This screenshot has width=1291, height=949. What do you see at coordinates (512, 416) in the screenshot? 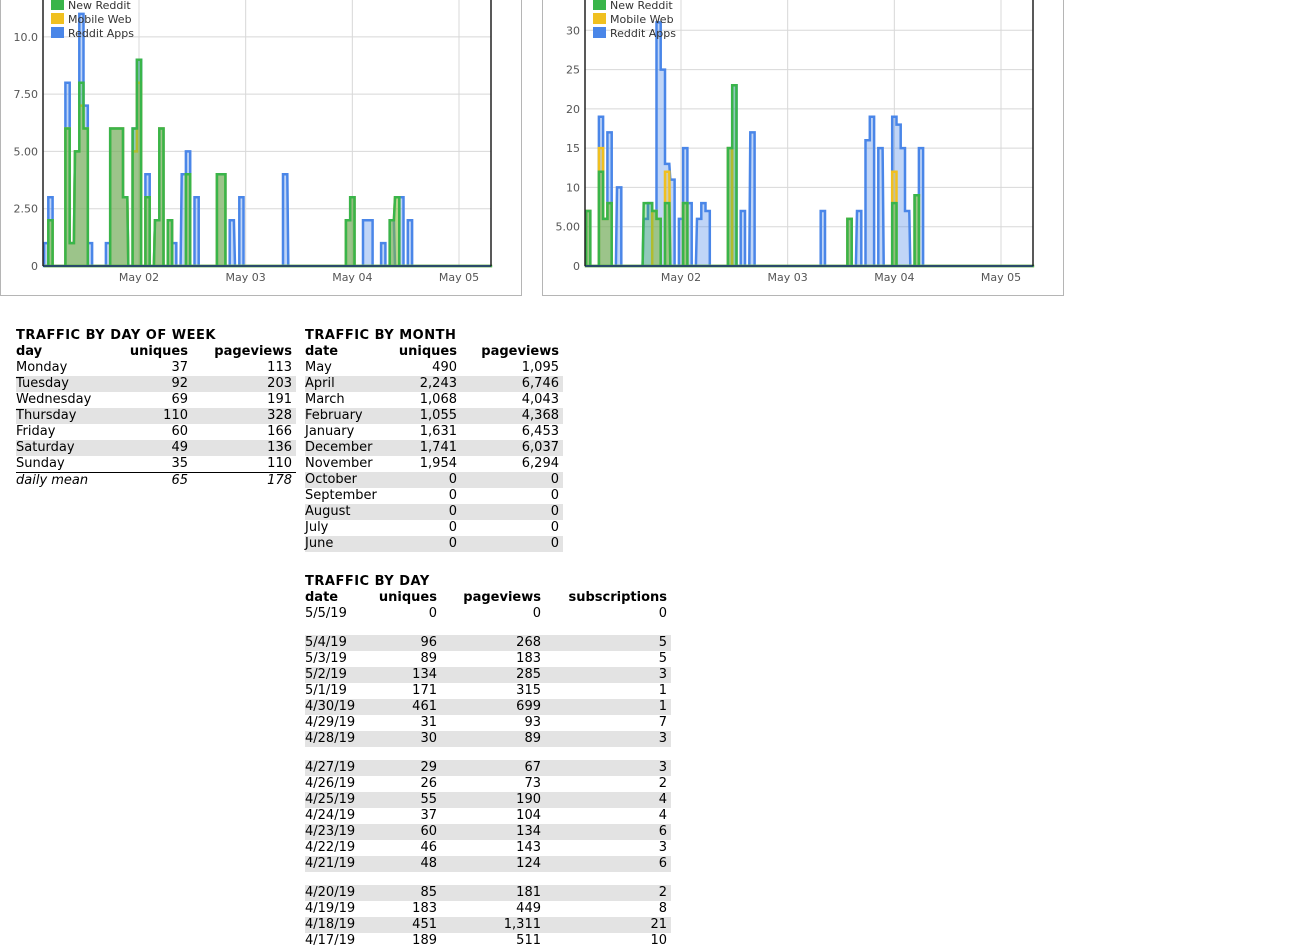
I see `table-cell: 4,368` at bounding box center [512, 416].